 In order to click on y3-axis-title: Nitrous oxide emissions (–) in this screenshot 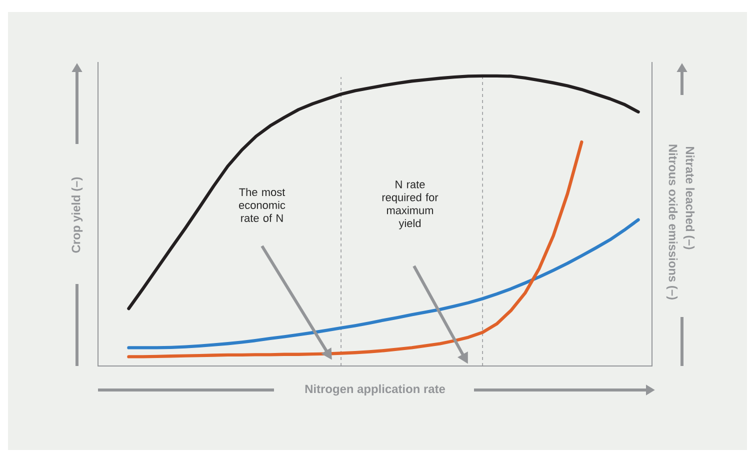, I will do `click(672, 222)`.